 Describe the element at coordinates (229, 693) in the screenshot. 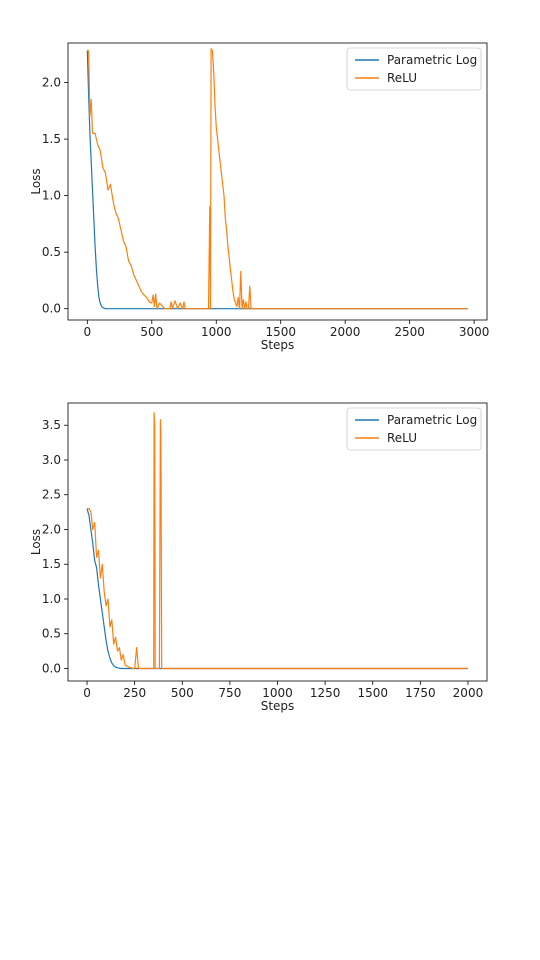

I see `x-tick-label: 750` at that location.